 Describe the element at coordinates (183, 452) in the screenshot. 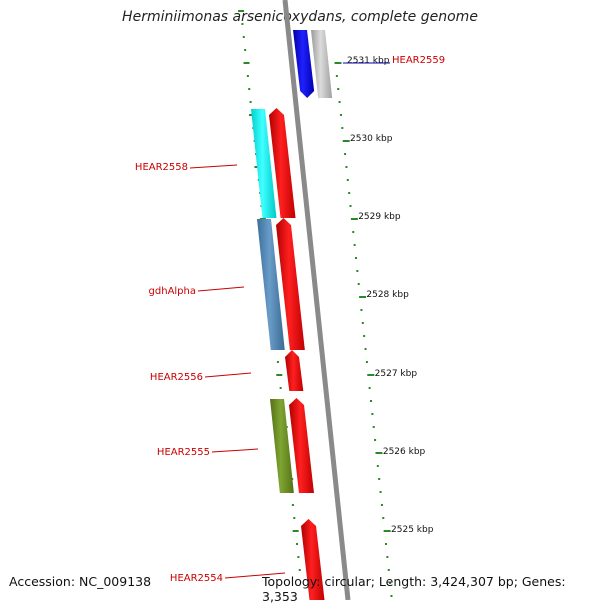

I see `gene-label-hear2555: HEAR2555` at that location.